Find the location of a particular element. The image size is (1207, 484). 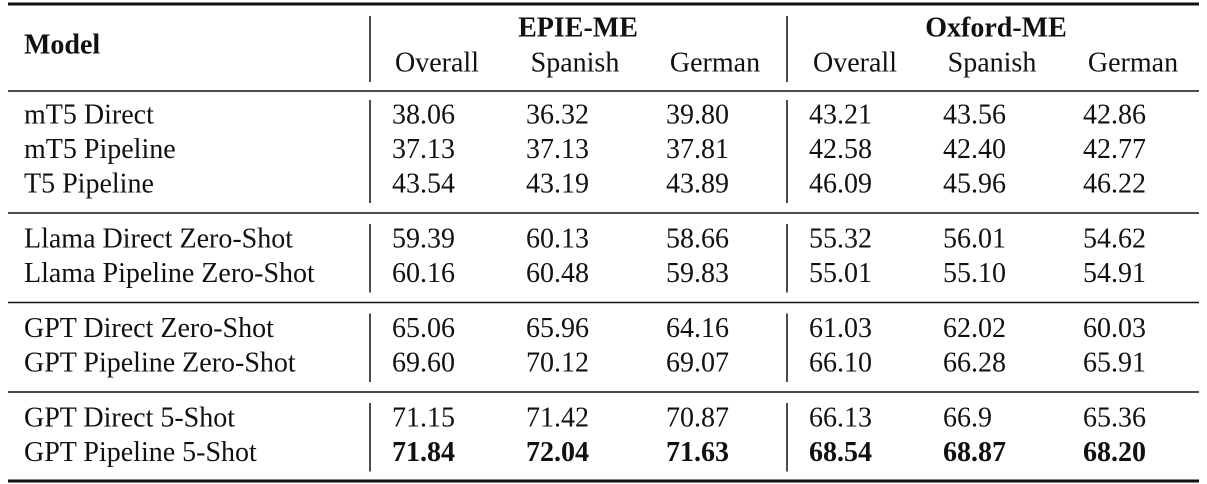

cell-value: 59.83 is located at coordinates (697, 273).